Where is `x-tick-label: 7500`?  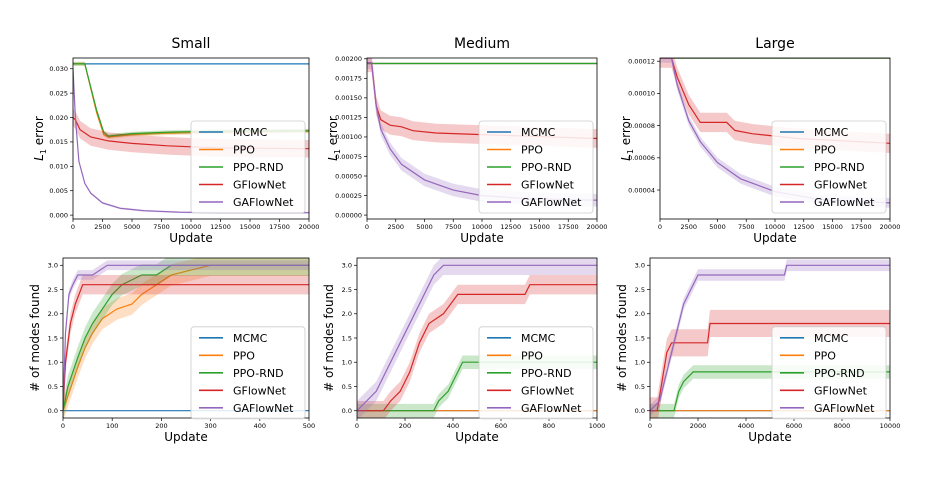 x-tick-label: 7500 is located at coordinates (746, 227).